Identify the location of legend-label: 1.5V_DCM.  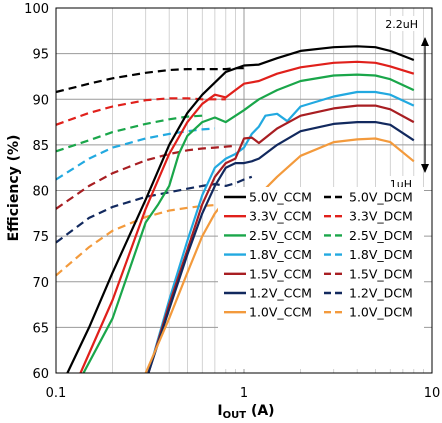
(381, 273).